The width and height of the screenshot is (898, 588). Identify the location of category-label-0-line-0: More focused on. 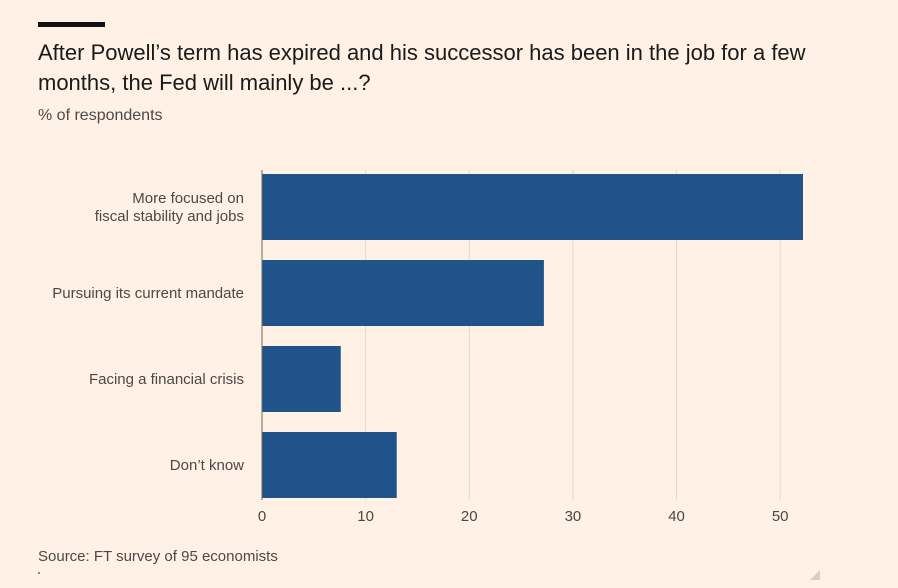
(188, 198).